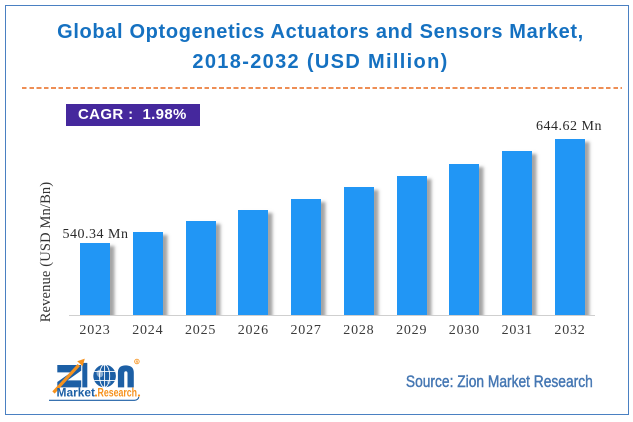  Describe the element at coordinates (137, 362) in the screenshot. I see `svg-text: R` at that location.